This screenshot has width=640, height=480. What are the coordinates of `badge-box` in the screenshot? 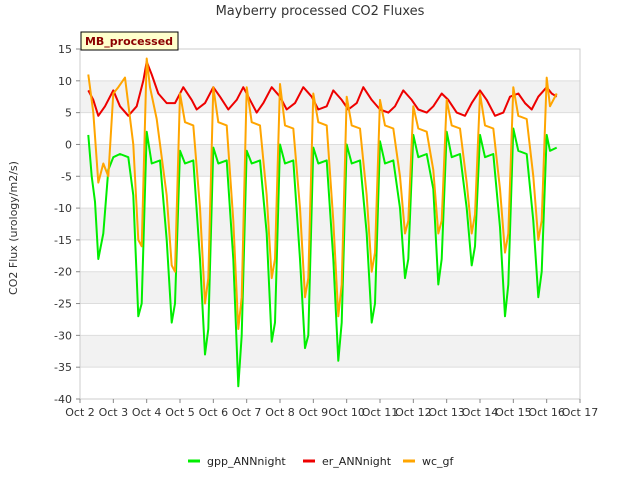 It's located at (129, 41).